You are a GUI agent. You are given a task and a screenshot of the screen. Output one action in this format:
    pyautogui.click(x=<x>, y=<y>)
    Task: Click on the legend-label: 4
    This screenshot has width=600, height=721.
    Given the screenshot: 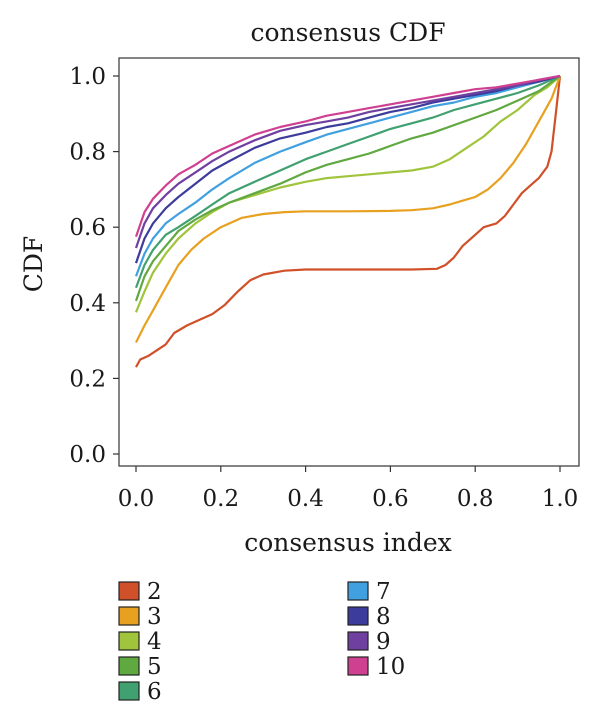 What is the action you would take?
    pyautogui.click(x=154, y=642)
    